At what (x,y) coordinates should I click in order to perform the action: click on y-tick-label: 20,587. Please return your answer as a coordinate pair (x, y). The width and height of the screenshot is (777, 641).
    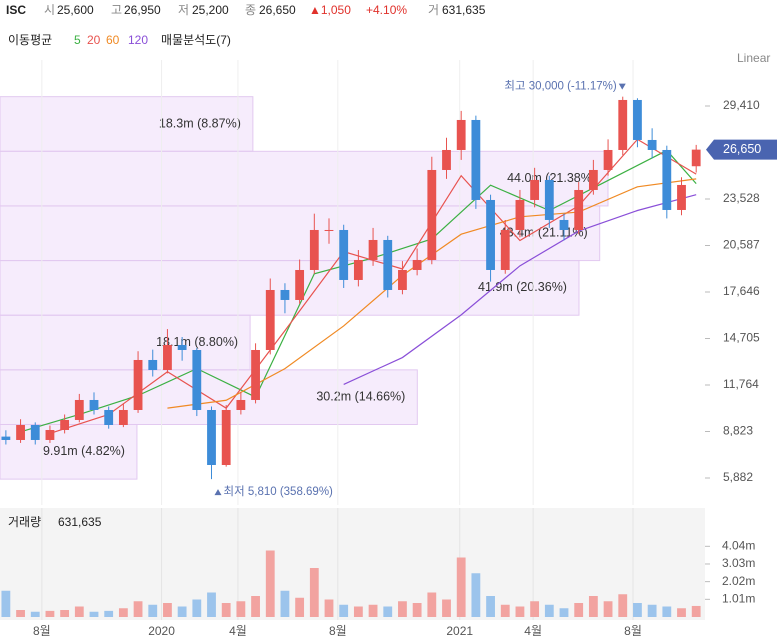
    Looking at the image, I should click on (741, 245).